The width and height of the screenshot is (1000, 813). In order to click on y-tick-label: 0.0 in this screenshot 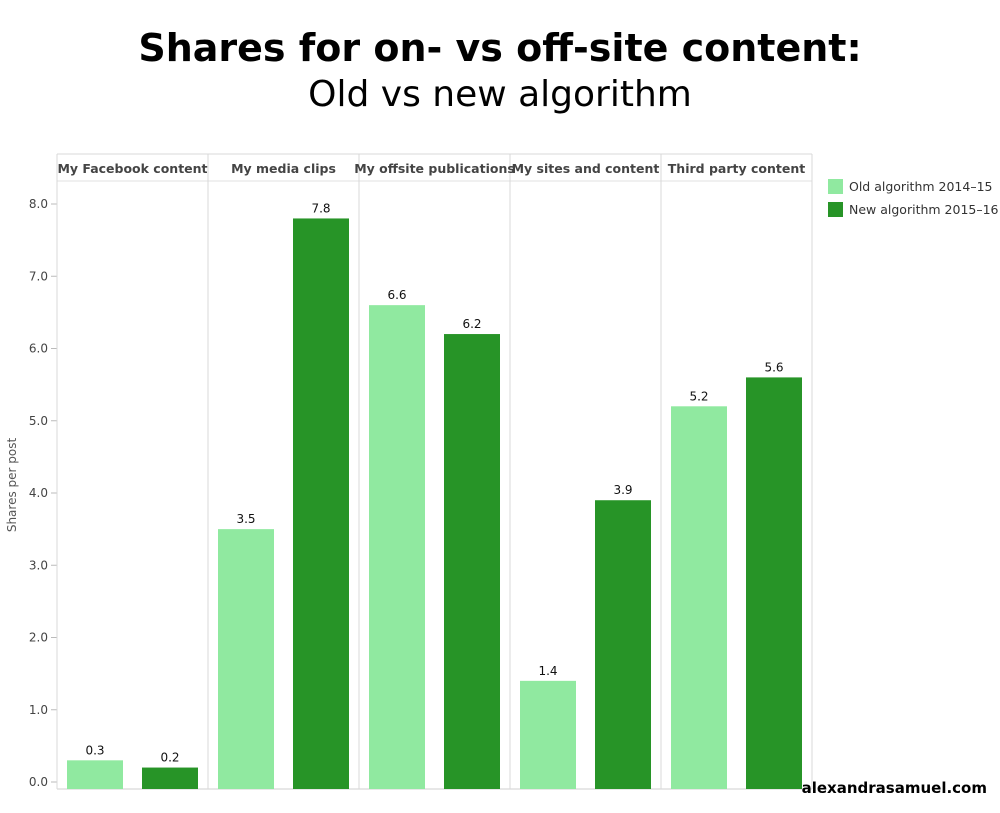, I will do `click(38, 782)`.